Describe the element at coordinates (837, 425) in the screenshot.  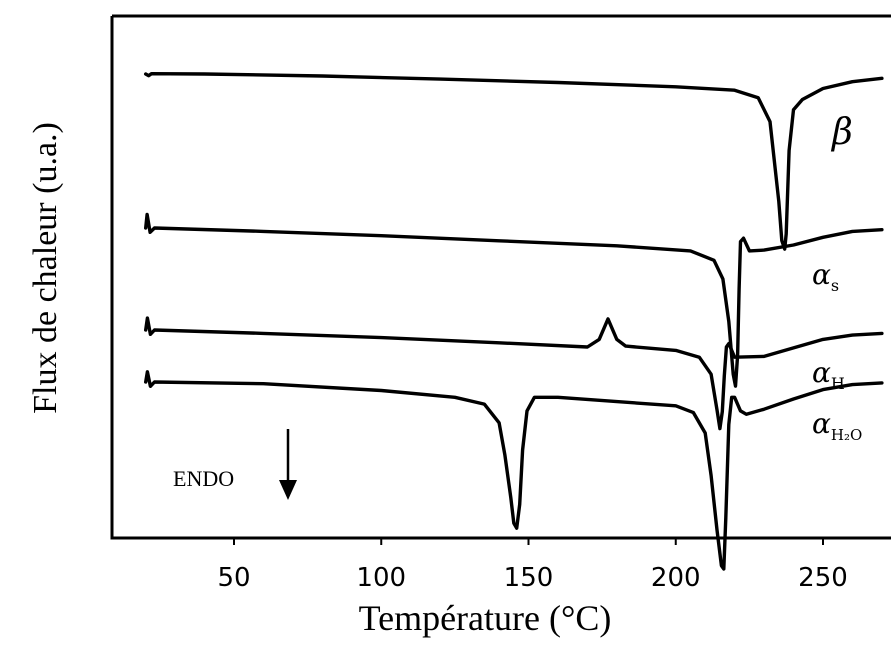
I see `series-label-4: αH₂O` at that location.